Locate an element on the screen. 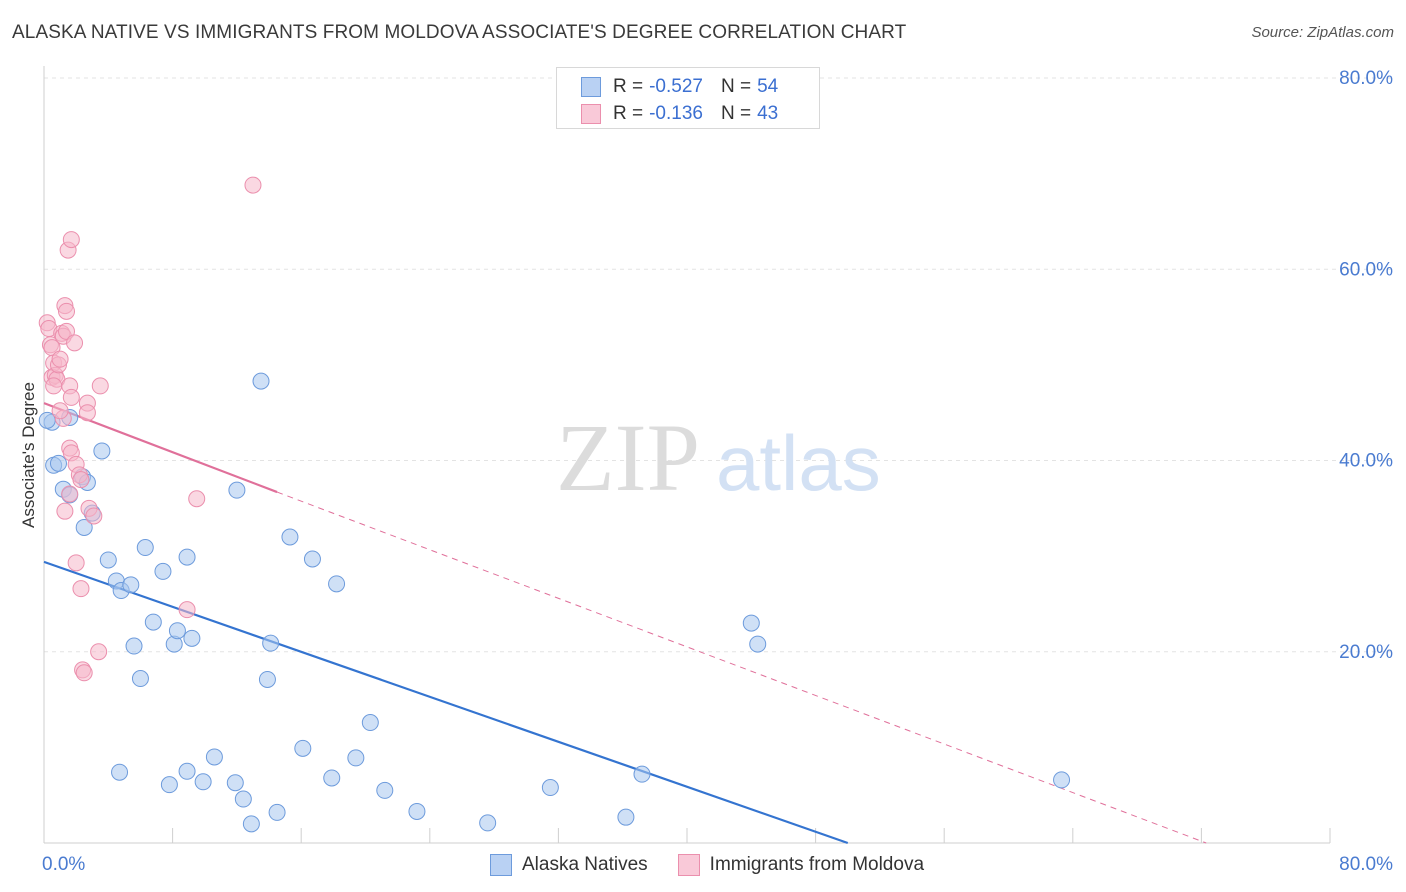  series-name-moldova: Immigrants from Moldova is located at coordinates (817, 864).